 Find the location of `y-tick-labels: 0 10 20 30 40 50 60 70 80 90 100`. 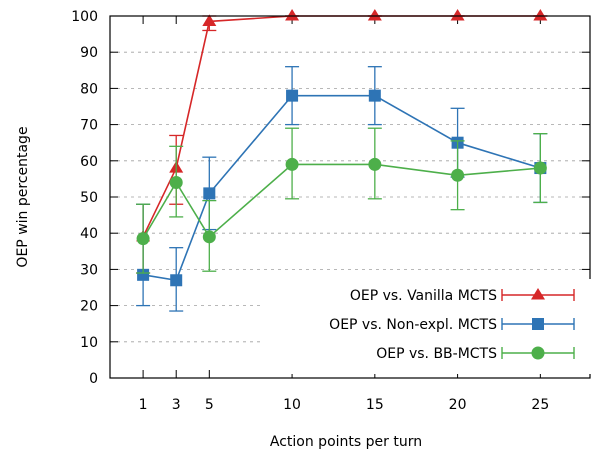

y-tick-labels: 0 10 20 30 40 50 60 70 80 90 100 is located at coordinates (84, 198).